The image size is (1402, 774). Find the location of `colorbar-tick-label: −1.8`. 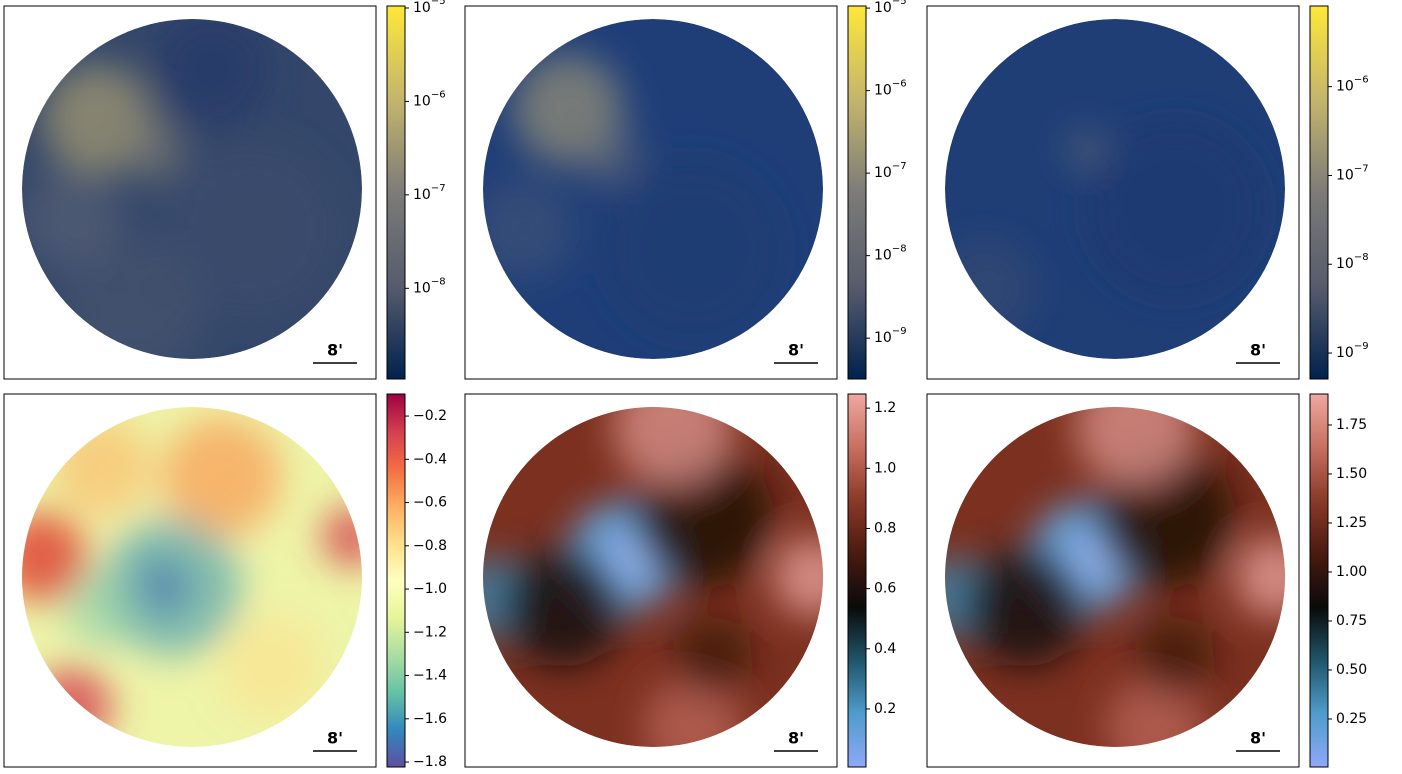

colorbar-tick-label: −1.8 is located at coordinates (430, 762).